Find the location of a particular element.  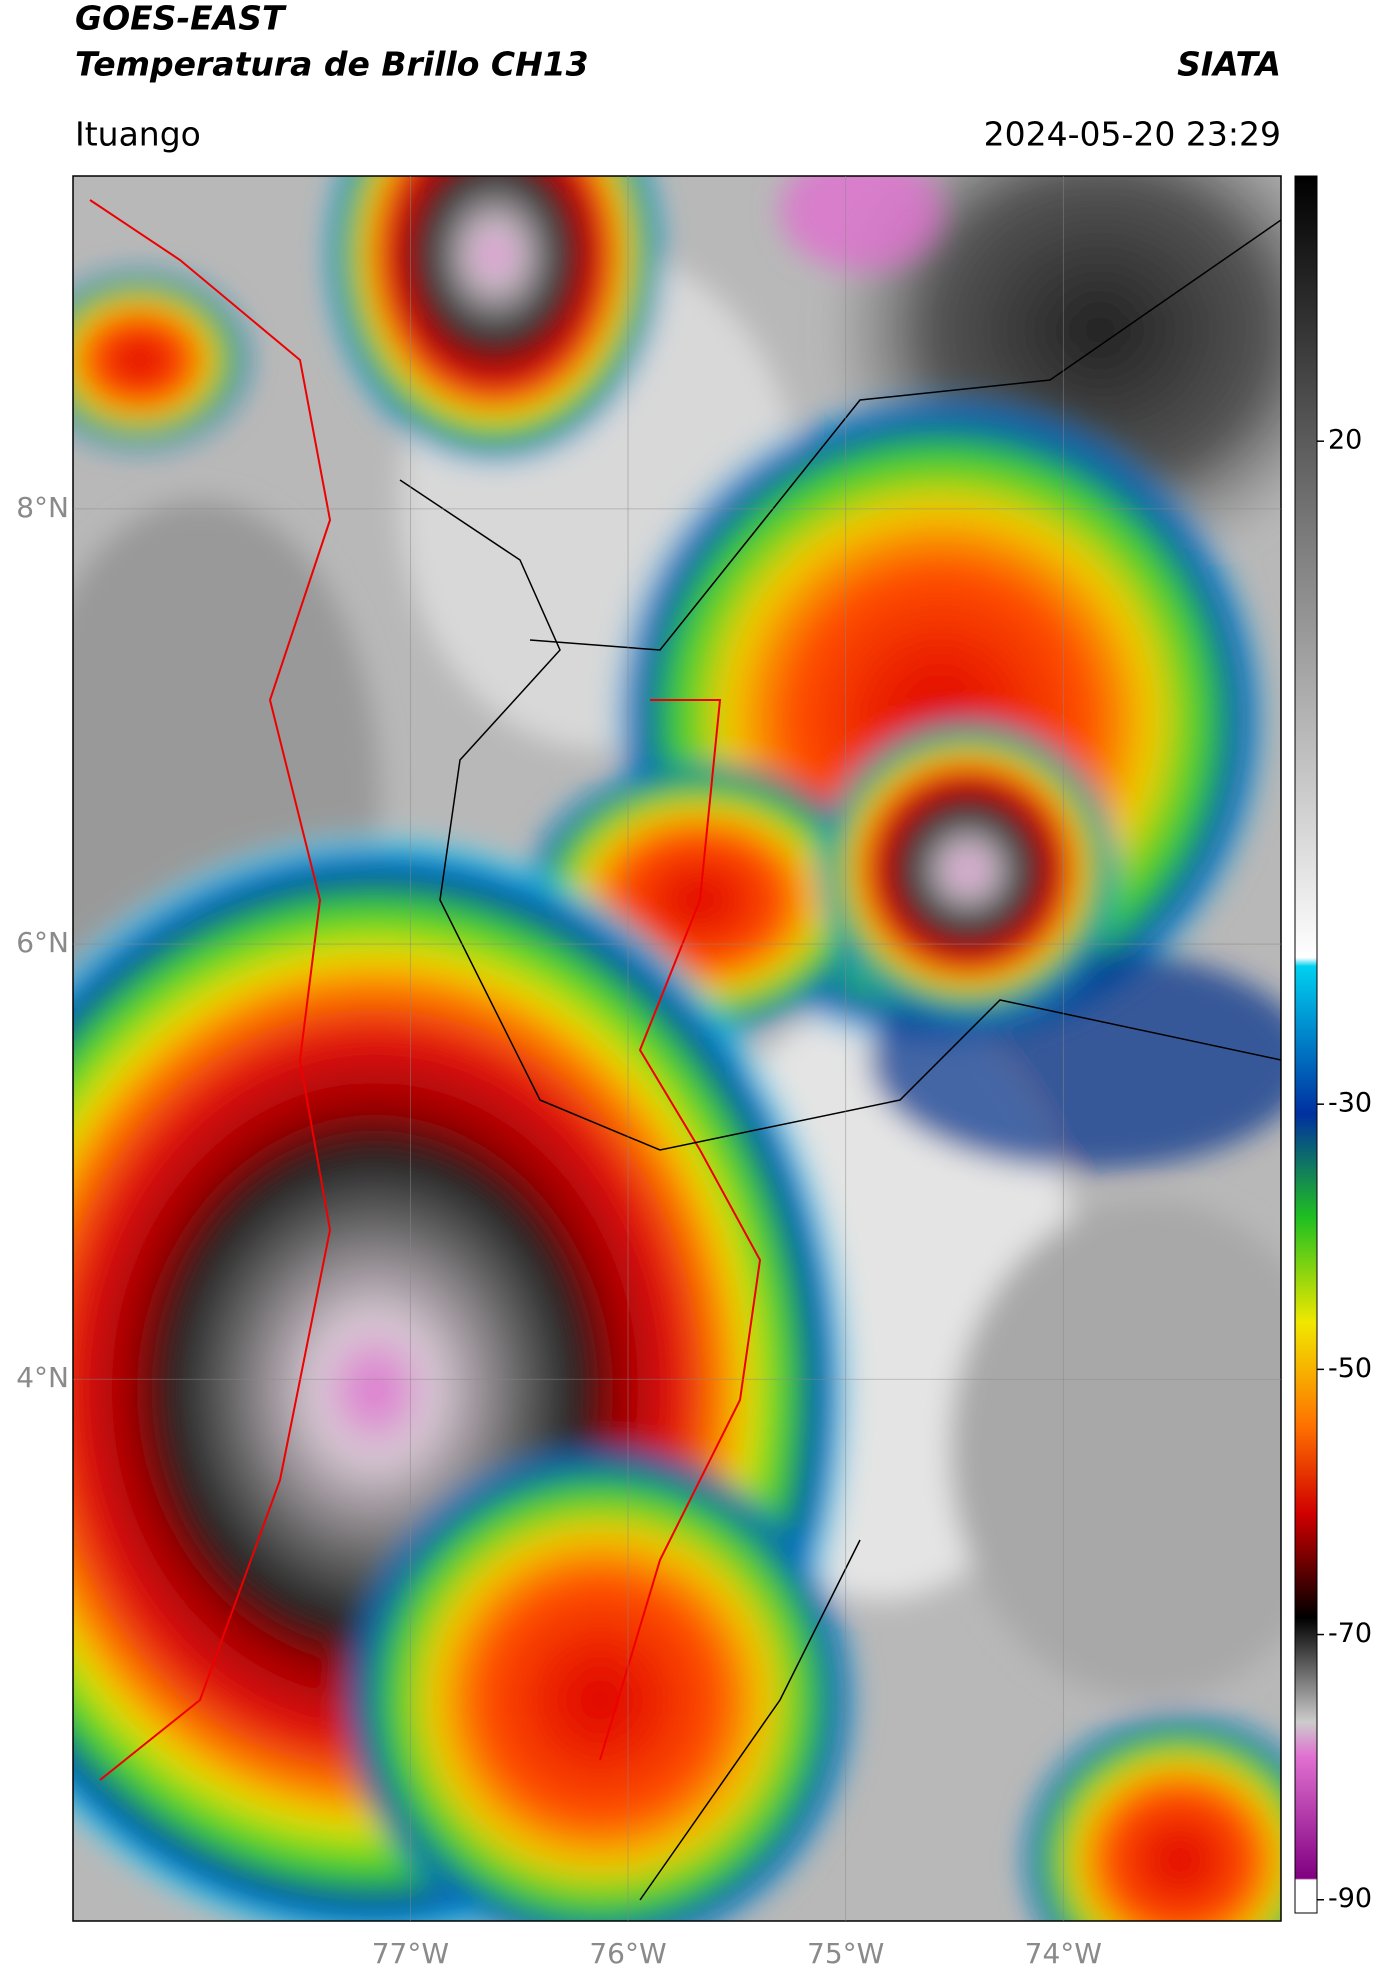

x-tick-label: 77°W is located at coordinates (410, 1953).